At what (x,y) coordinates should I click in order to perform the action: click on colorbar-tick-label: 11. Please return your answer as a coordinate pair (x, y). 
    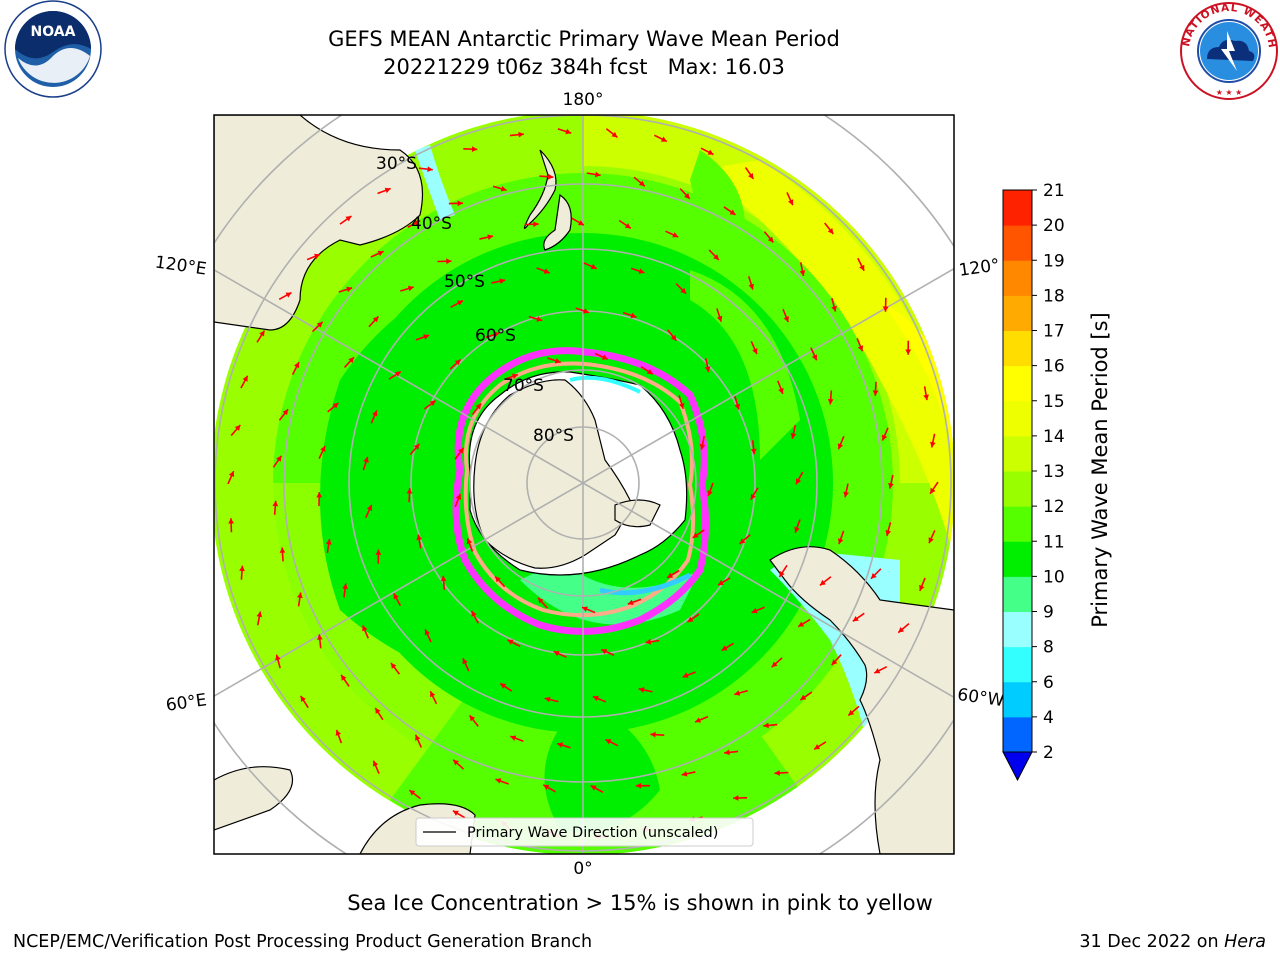
    Looking at the image, I should click on (1054, 542).